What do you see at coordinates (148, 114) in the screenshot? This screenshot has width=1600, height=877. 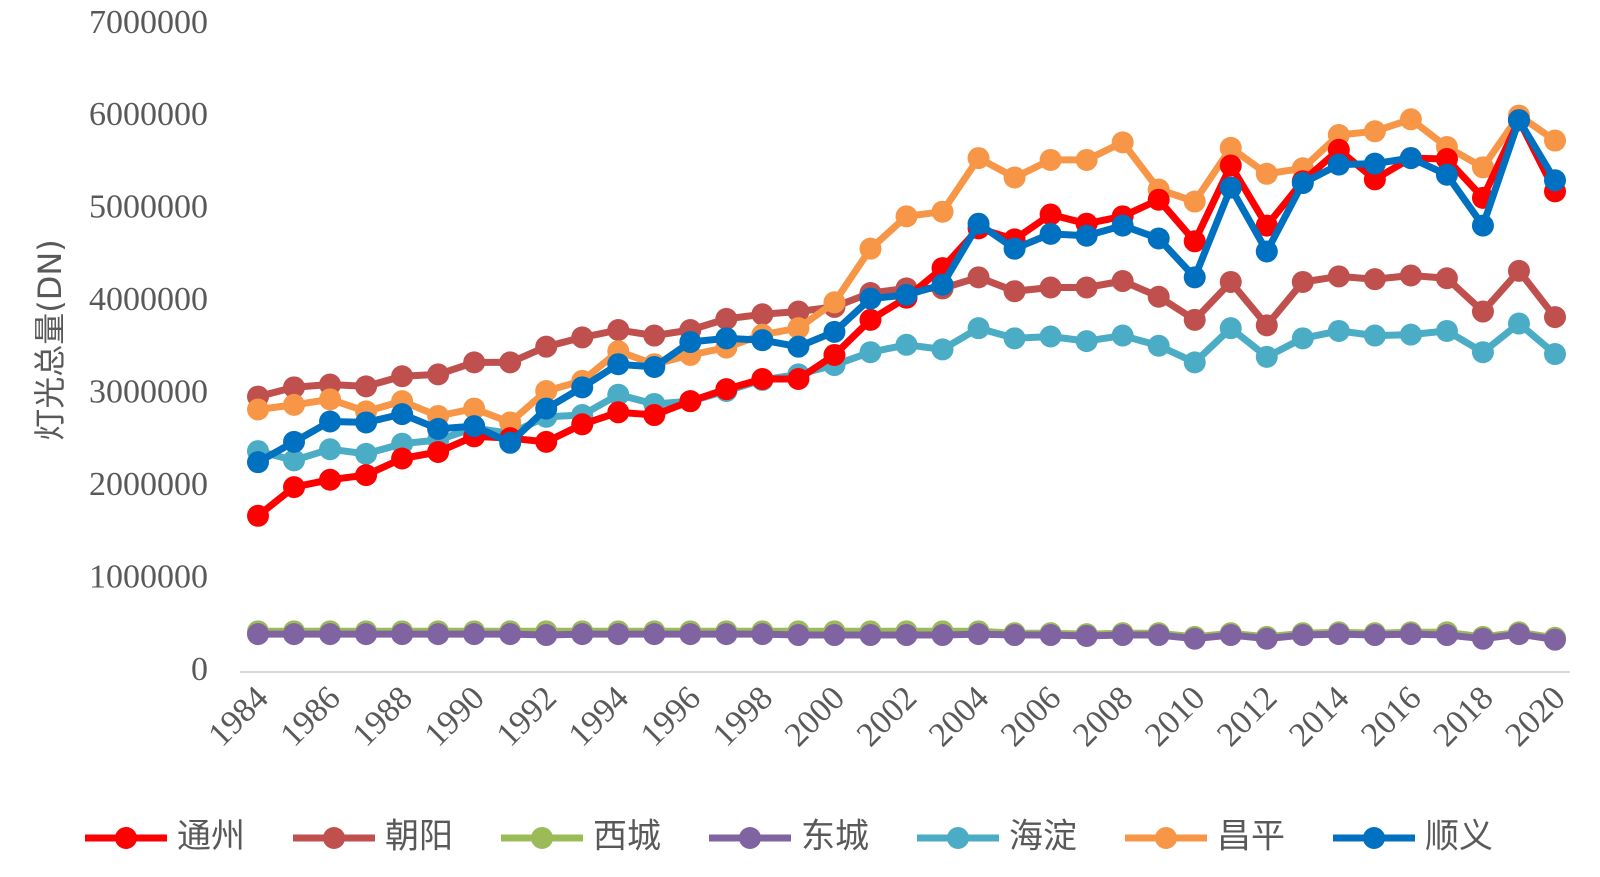 I see `y-tick-label: 6000000` at bounding box center [148, 114].